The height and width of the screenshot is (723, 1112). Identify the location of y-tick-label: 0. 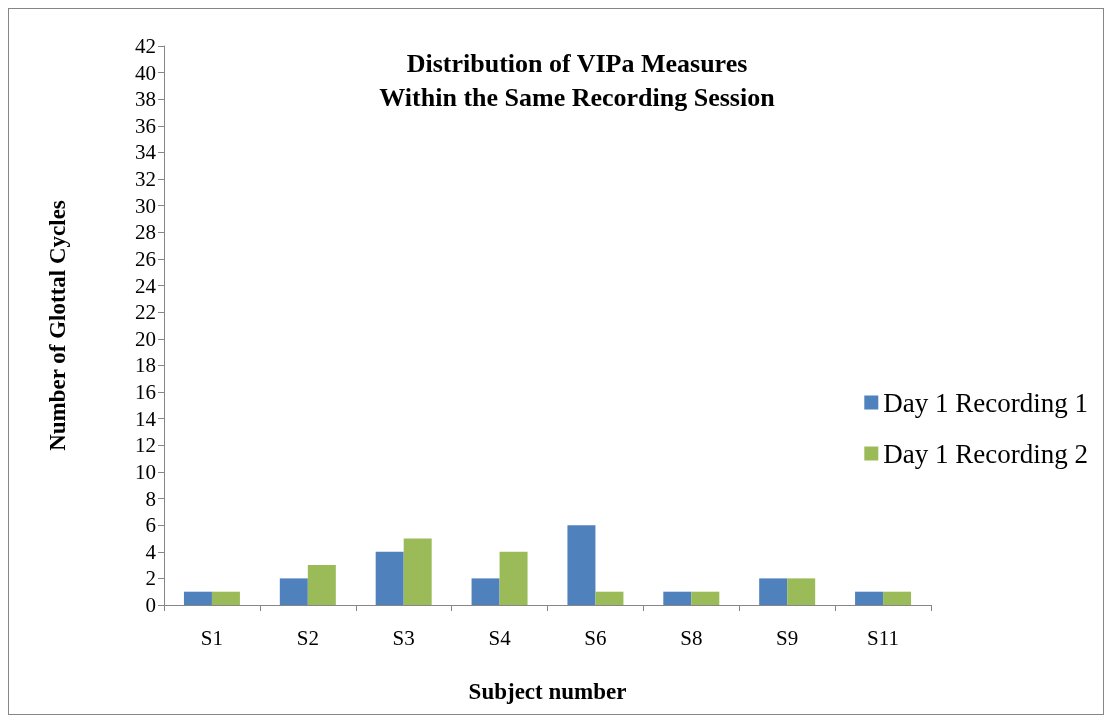
(150, 605).